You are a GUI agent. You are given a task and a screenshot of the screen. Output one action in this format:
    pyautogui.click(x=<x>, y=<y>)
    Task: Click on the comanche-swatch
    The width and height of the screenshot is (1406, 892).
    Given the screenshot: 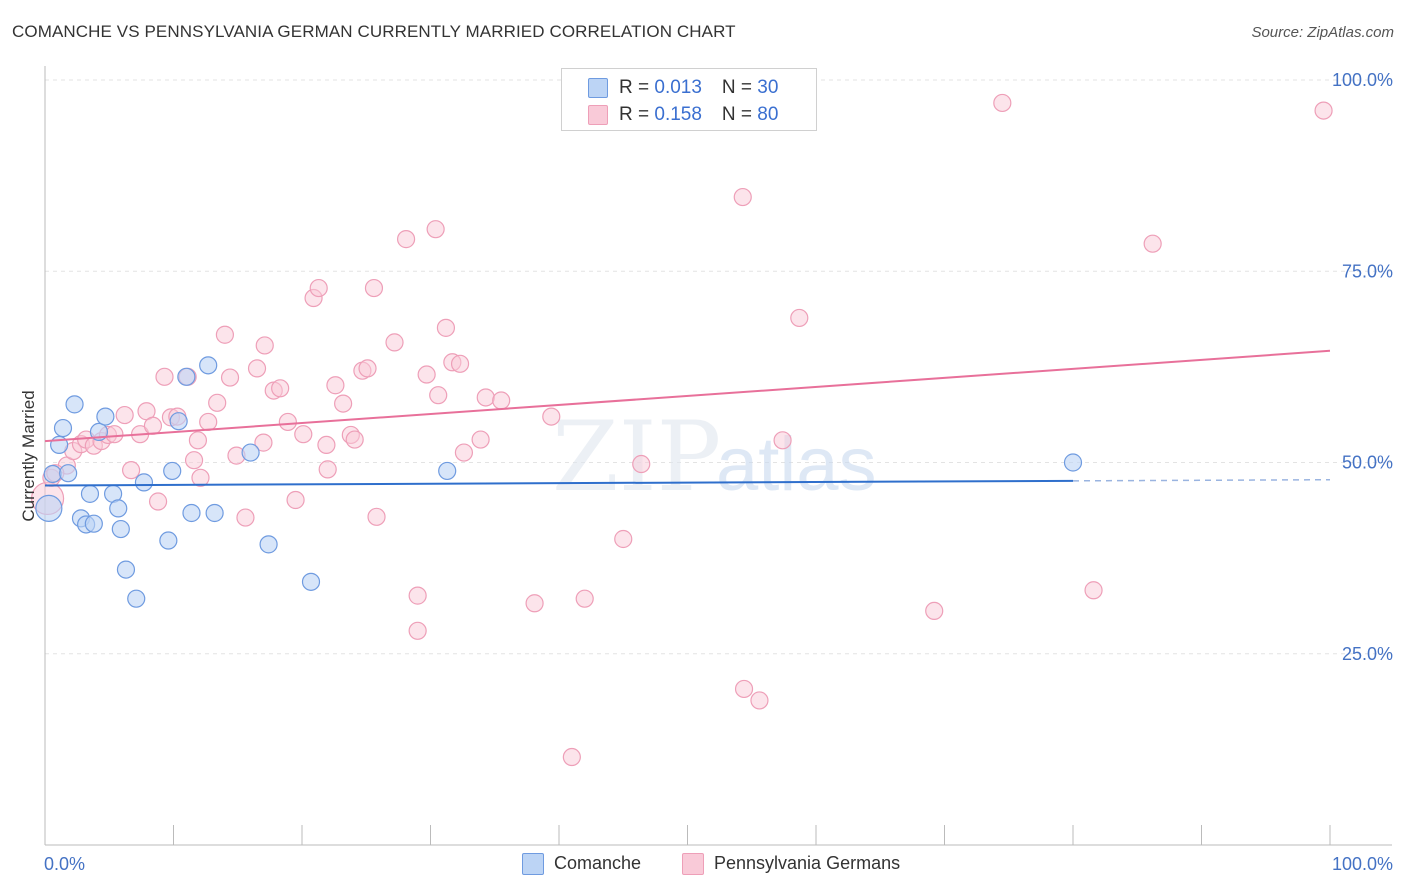 What is the action you would take?
    pyautogui.click(x=598, y=88)
    